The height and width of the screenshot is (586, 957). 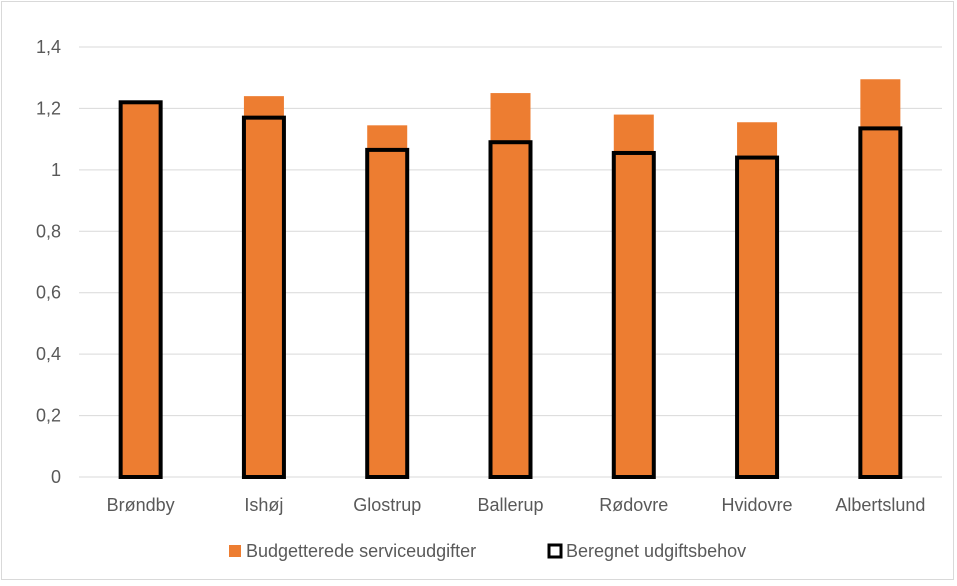 What do you see at coordinates (633, 505) in the screenshot?
I see `x-tick-label-r-dovre: Rødovre` at bounding box center [633, 505].